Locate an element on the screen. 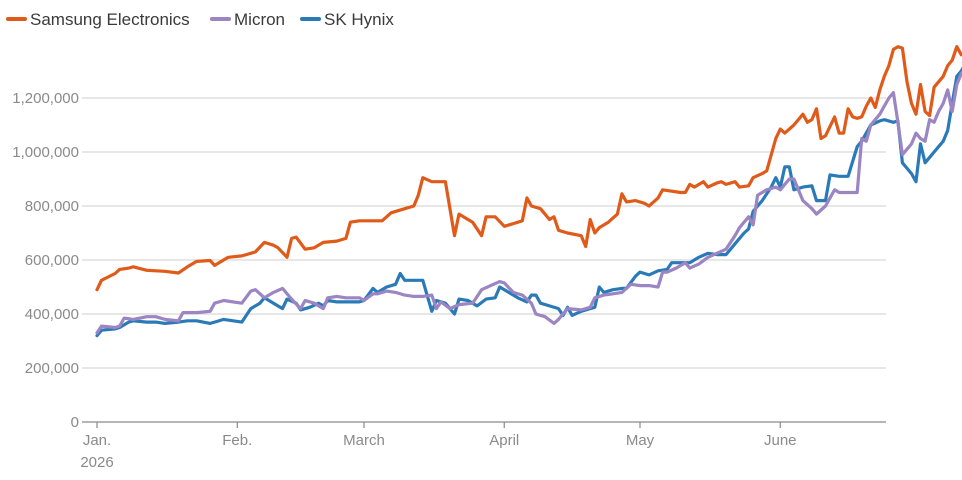 The height and width of the screenshot is (480, 962). x-tick-label-may: May is located at coordinates (640, 440).